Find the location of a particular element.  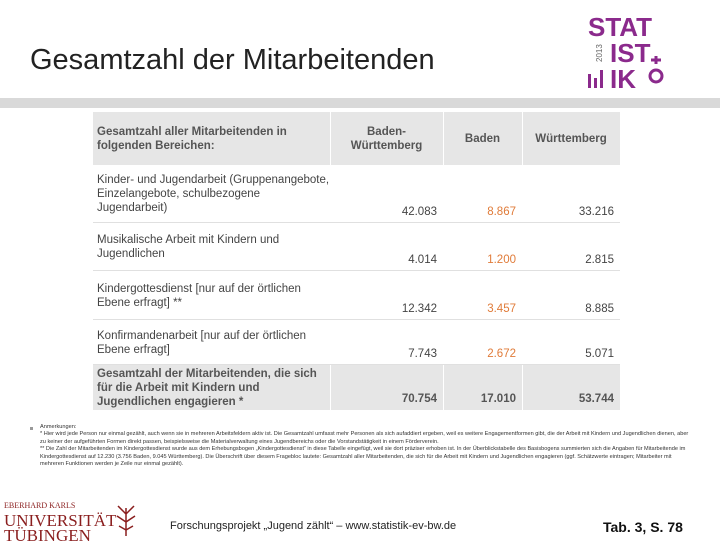

logo-year: 2013 is located at coordinates (599, 53).